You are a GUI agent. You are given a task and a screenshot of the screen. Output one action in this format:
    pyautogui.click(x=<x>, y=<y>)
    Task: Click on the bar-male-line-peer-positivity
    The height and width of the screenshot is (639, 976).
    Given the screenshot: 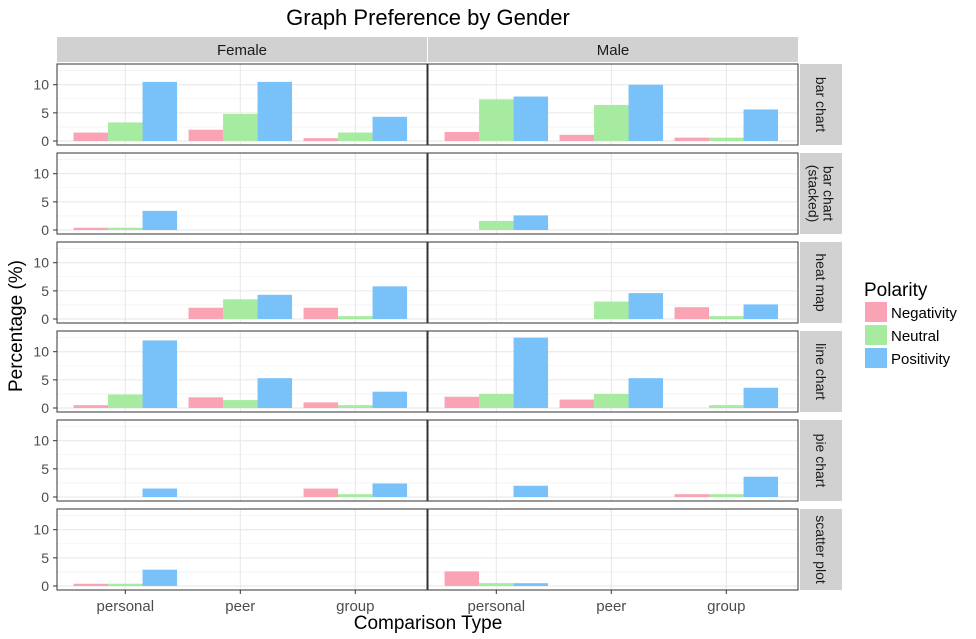 What is the action you would take?
    pyautogui.click(x=646, y=393)
    